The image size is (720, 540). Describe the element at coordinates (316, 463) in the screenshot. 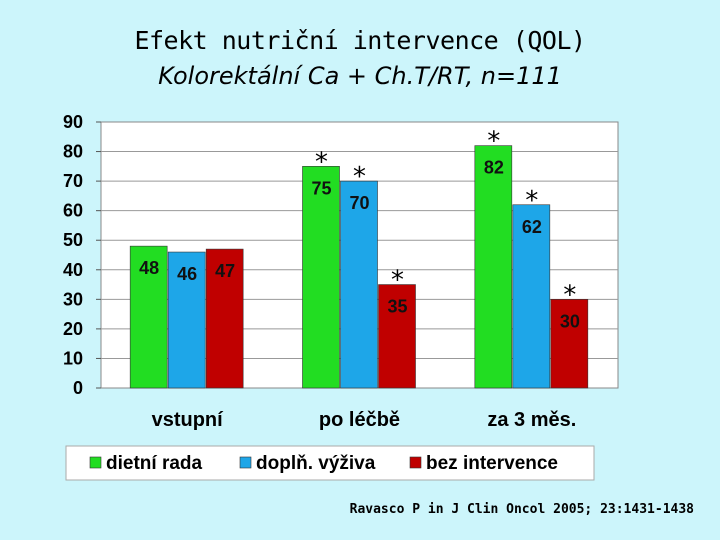

I see `legend-label: doplň. výživa` at that location.